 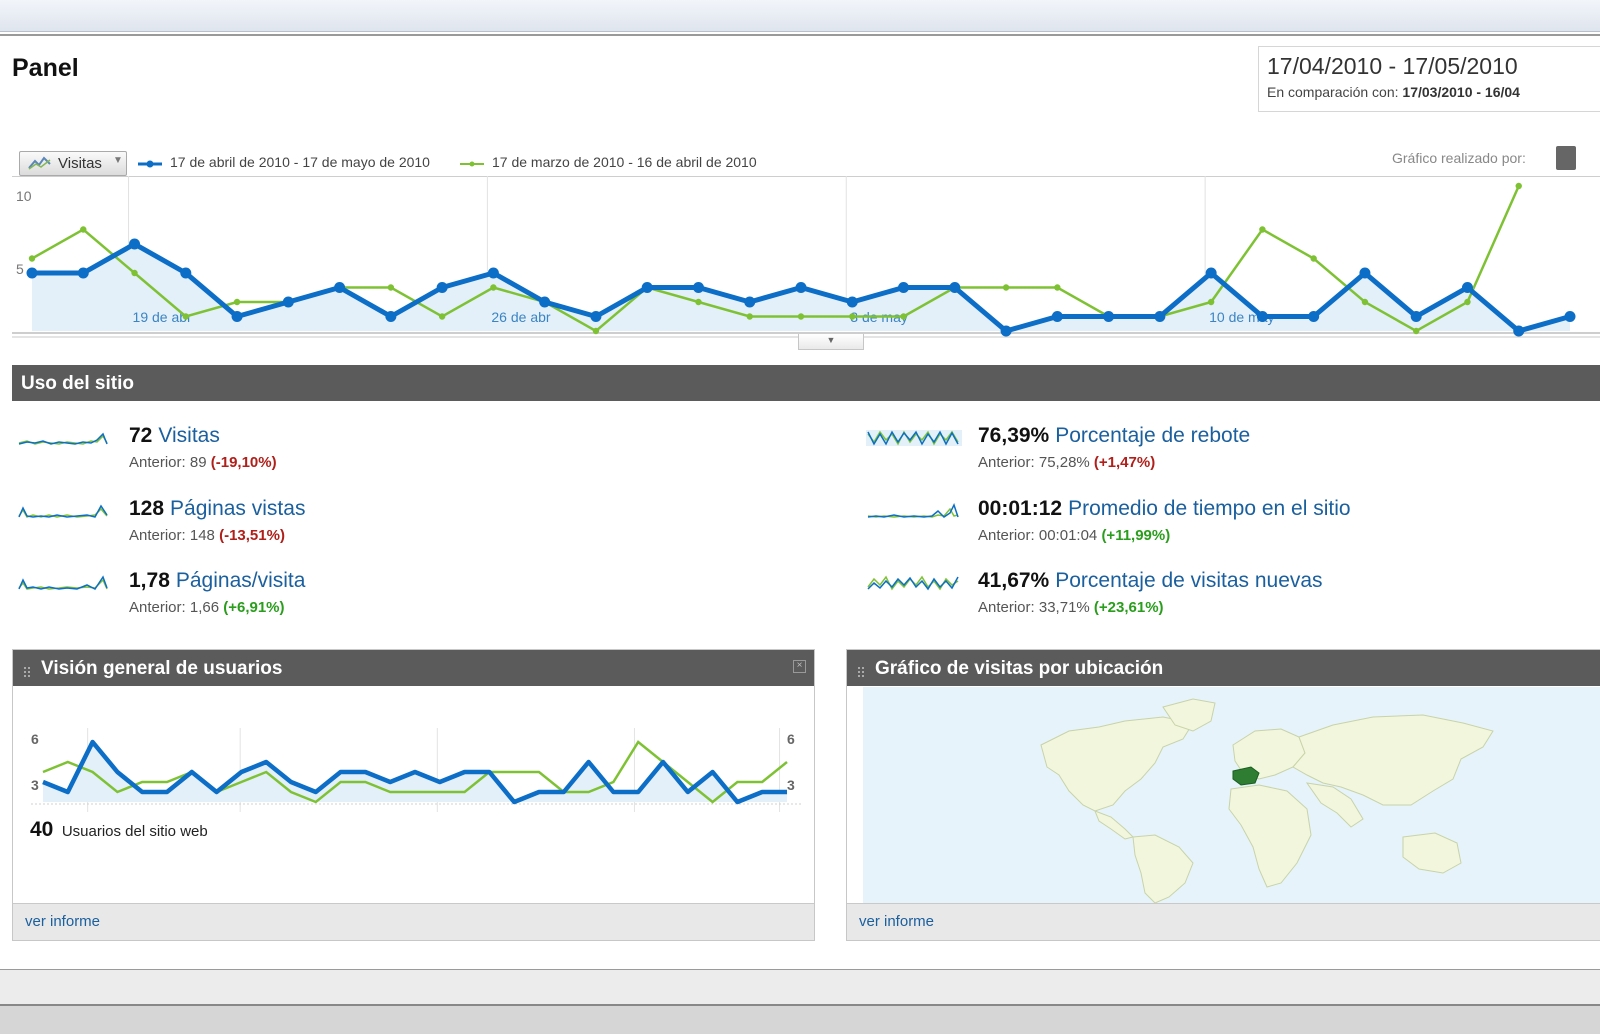 What do you see at coordinates (203, 462) in the screenshot?
I see `metric-previous: Anterior: 89 (-19,10%)` at bounding box center [203, 462].